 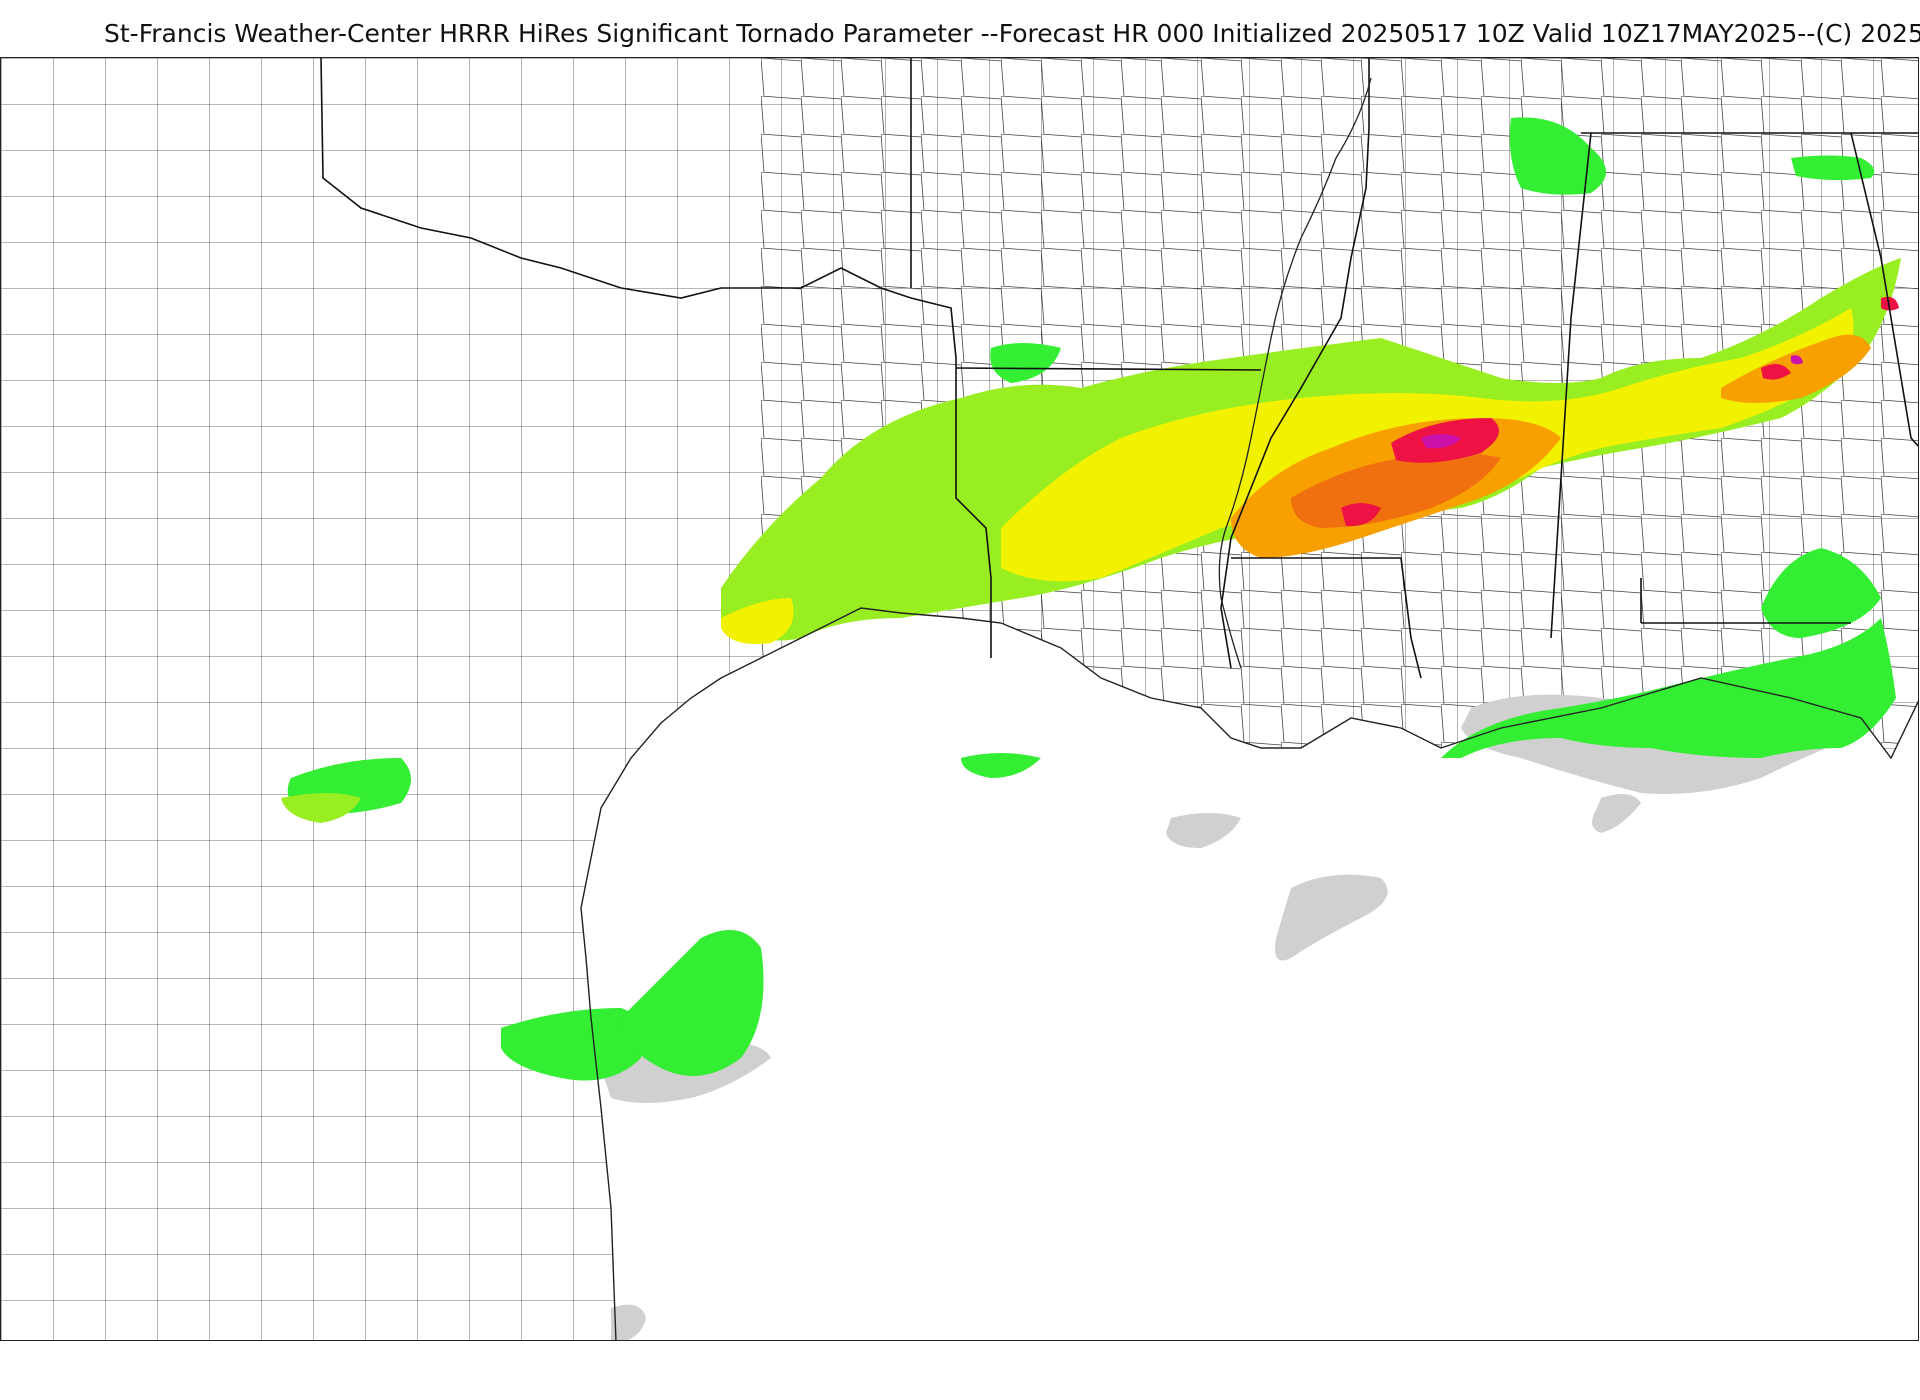 What do you see at coordinates (1295, 373) in the screenshot?
I see `mississippi-river` at bounding box center [1295, 373].